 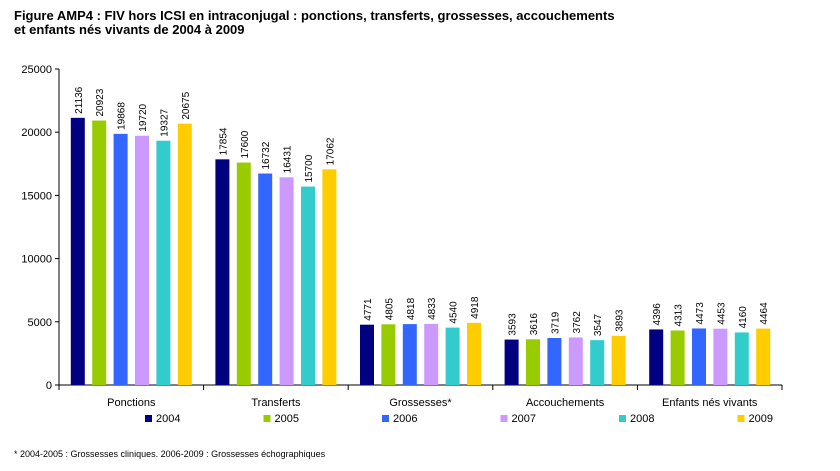 I want to click on y-tick-label: 25000, so click(x=36, y=70).